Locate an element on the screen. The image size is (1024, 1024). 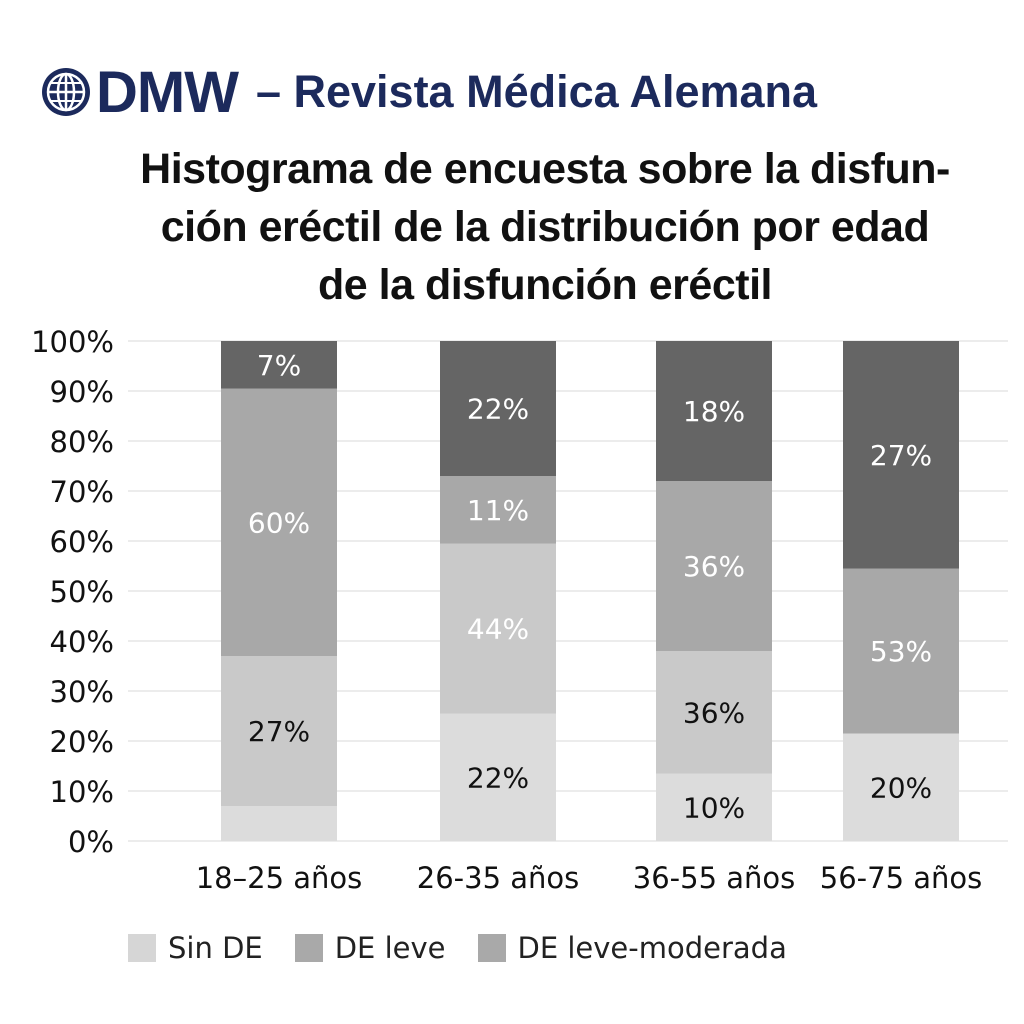
y-tick-label: 100% is located at coordinates (72, 342).